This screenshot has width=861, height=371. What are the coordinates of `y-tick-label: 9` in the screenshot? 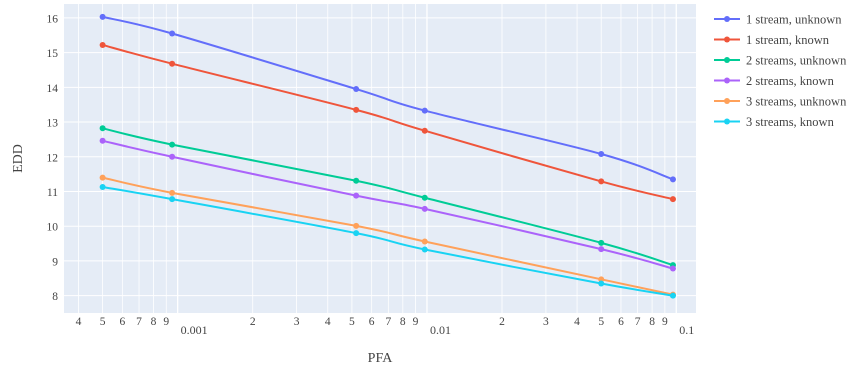 It's located at (55, 262).